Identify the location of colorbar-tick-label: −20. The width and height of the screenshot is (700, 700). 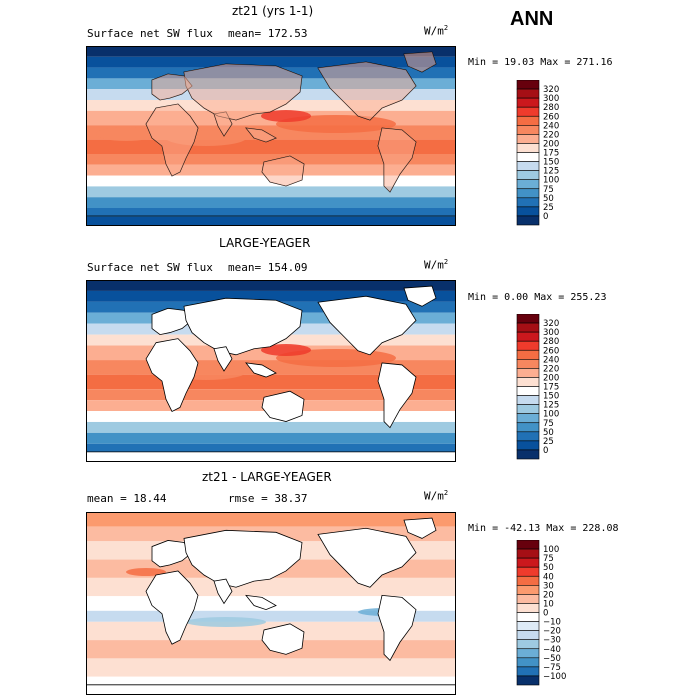
(552, 632).